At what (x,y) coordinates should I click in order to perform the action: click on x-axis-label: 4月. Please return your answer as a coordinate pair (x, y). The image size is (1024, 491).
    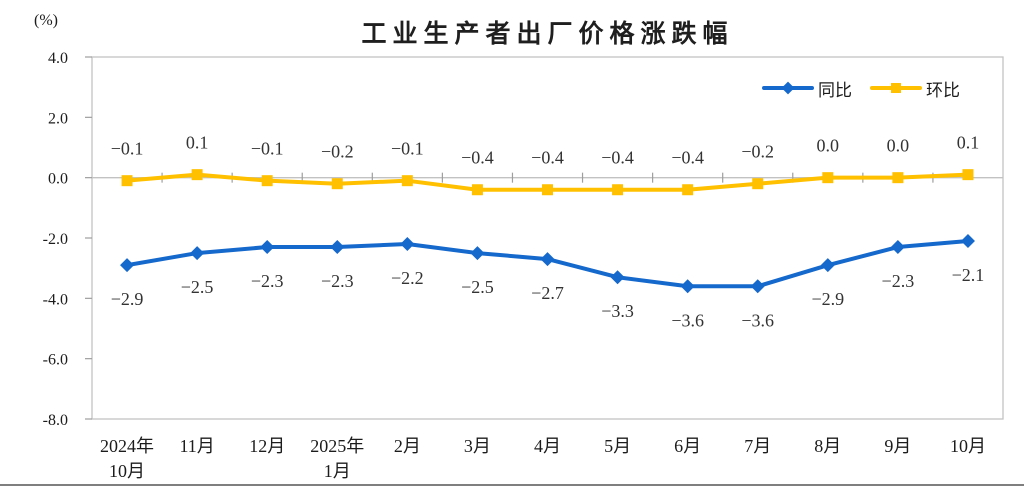
    Looking at the image, I should click on (547, 446).